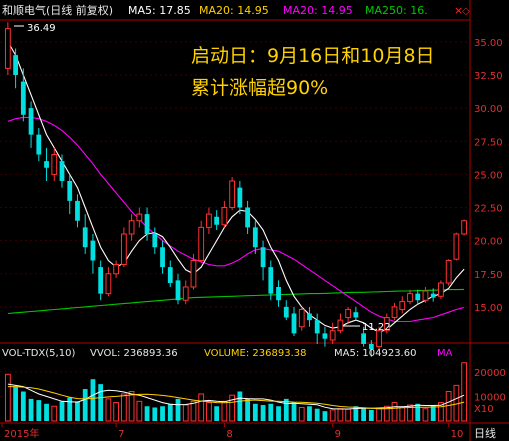 This screenshot has width=509, height=441. What do you see at coordinates (488, 76) in the screenshot?
I see `price-tick-label: 32.50` at bounding box center [488, 76].